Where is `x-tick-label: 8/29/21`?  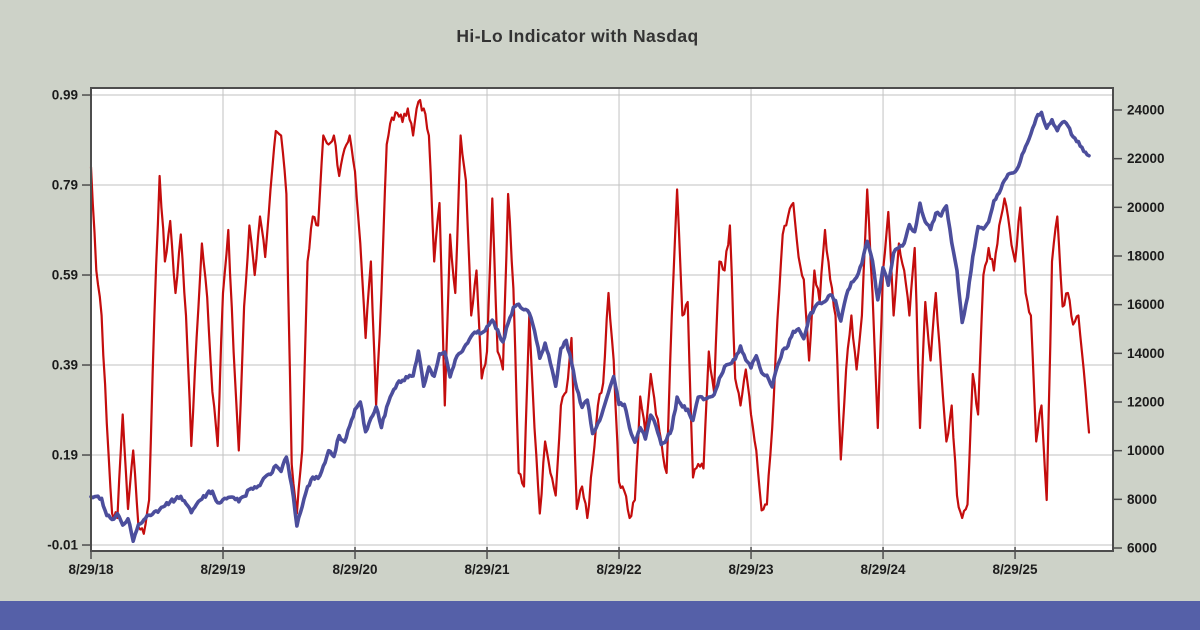
x-tick-label: 8/29/21 is located at coordinates (487, 569).